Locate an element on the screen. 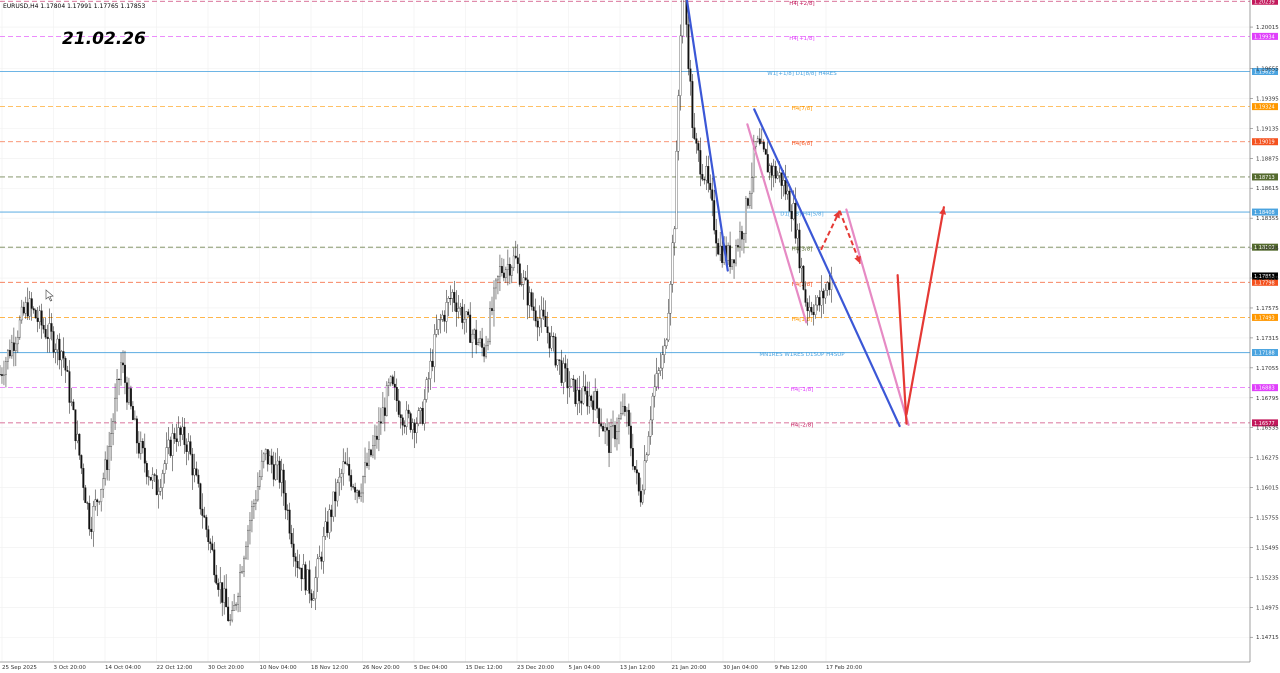  x-tick-label: 5 Dec 04:00 is located at coordinates (431, 668).